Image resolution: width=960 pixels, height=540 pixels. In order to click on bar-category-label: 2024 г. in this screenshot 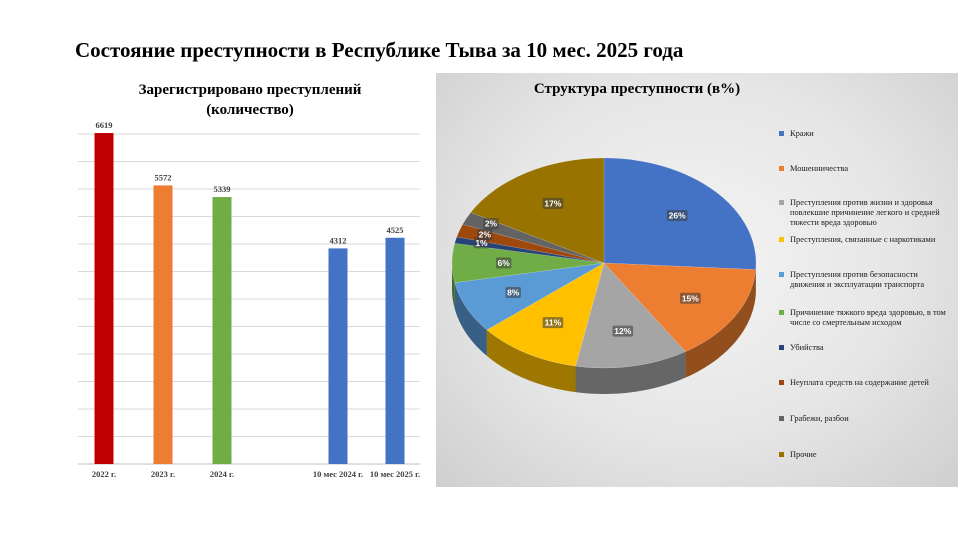, I will do `click(222, 474)`.